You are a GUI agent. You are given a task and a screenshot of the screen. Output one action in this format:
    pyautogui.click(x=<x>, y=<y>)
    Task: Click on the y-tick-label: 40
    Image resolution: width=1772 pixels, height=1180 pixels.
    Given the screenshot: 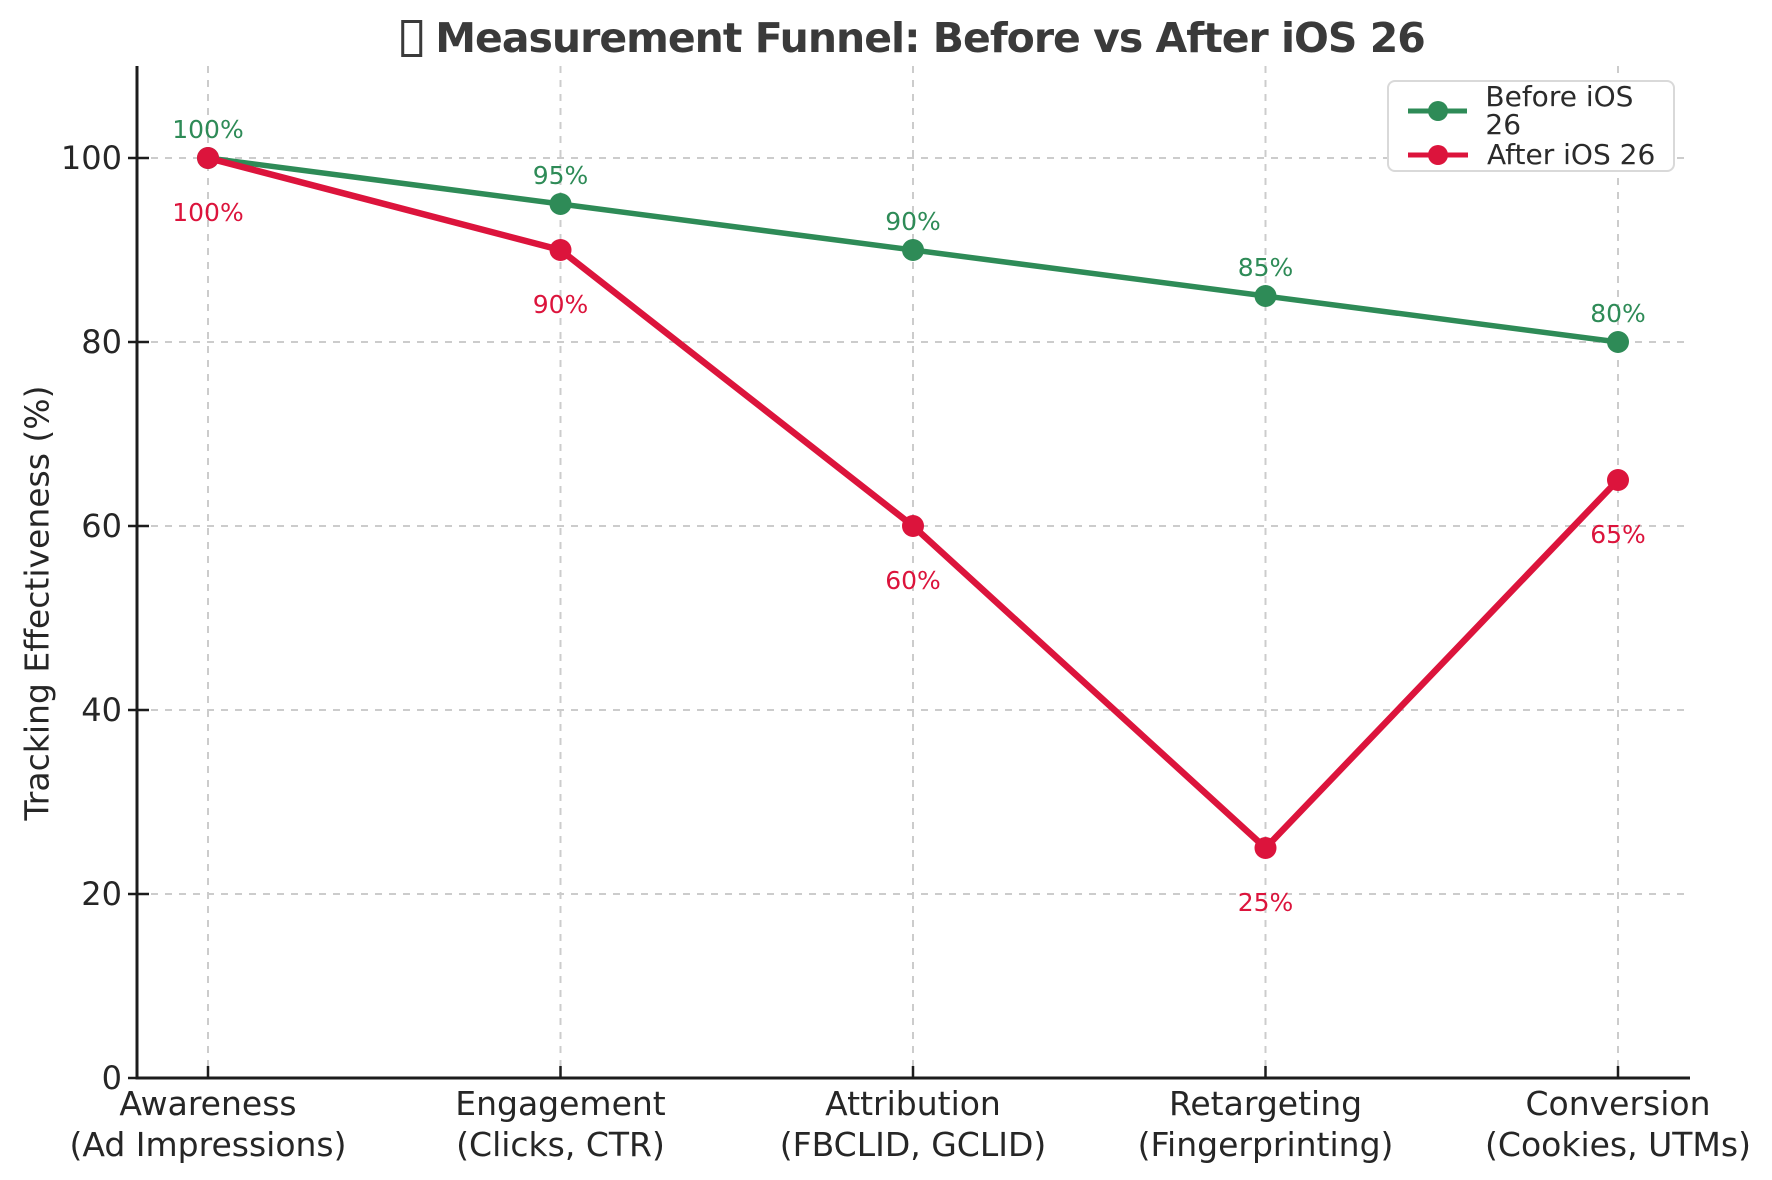 What is the action you would take?
    pyautogui.click(x=101, y=710)
    